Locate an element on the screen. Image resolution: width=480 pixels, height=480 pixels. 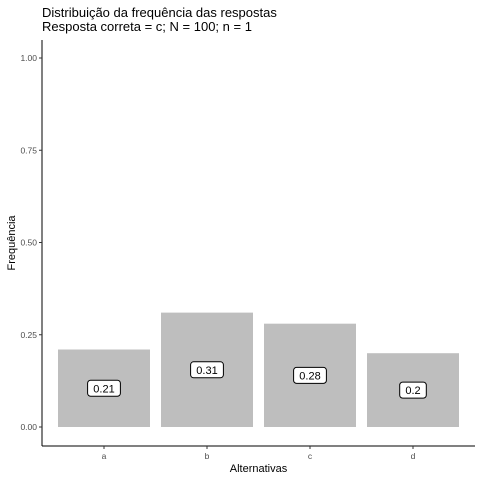
x-tick-label-d: d is located at coordinates (413, 456).